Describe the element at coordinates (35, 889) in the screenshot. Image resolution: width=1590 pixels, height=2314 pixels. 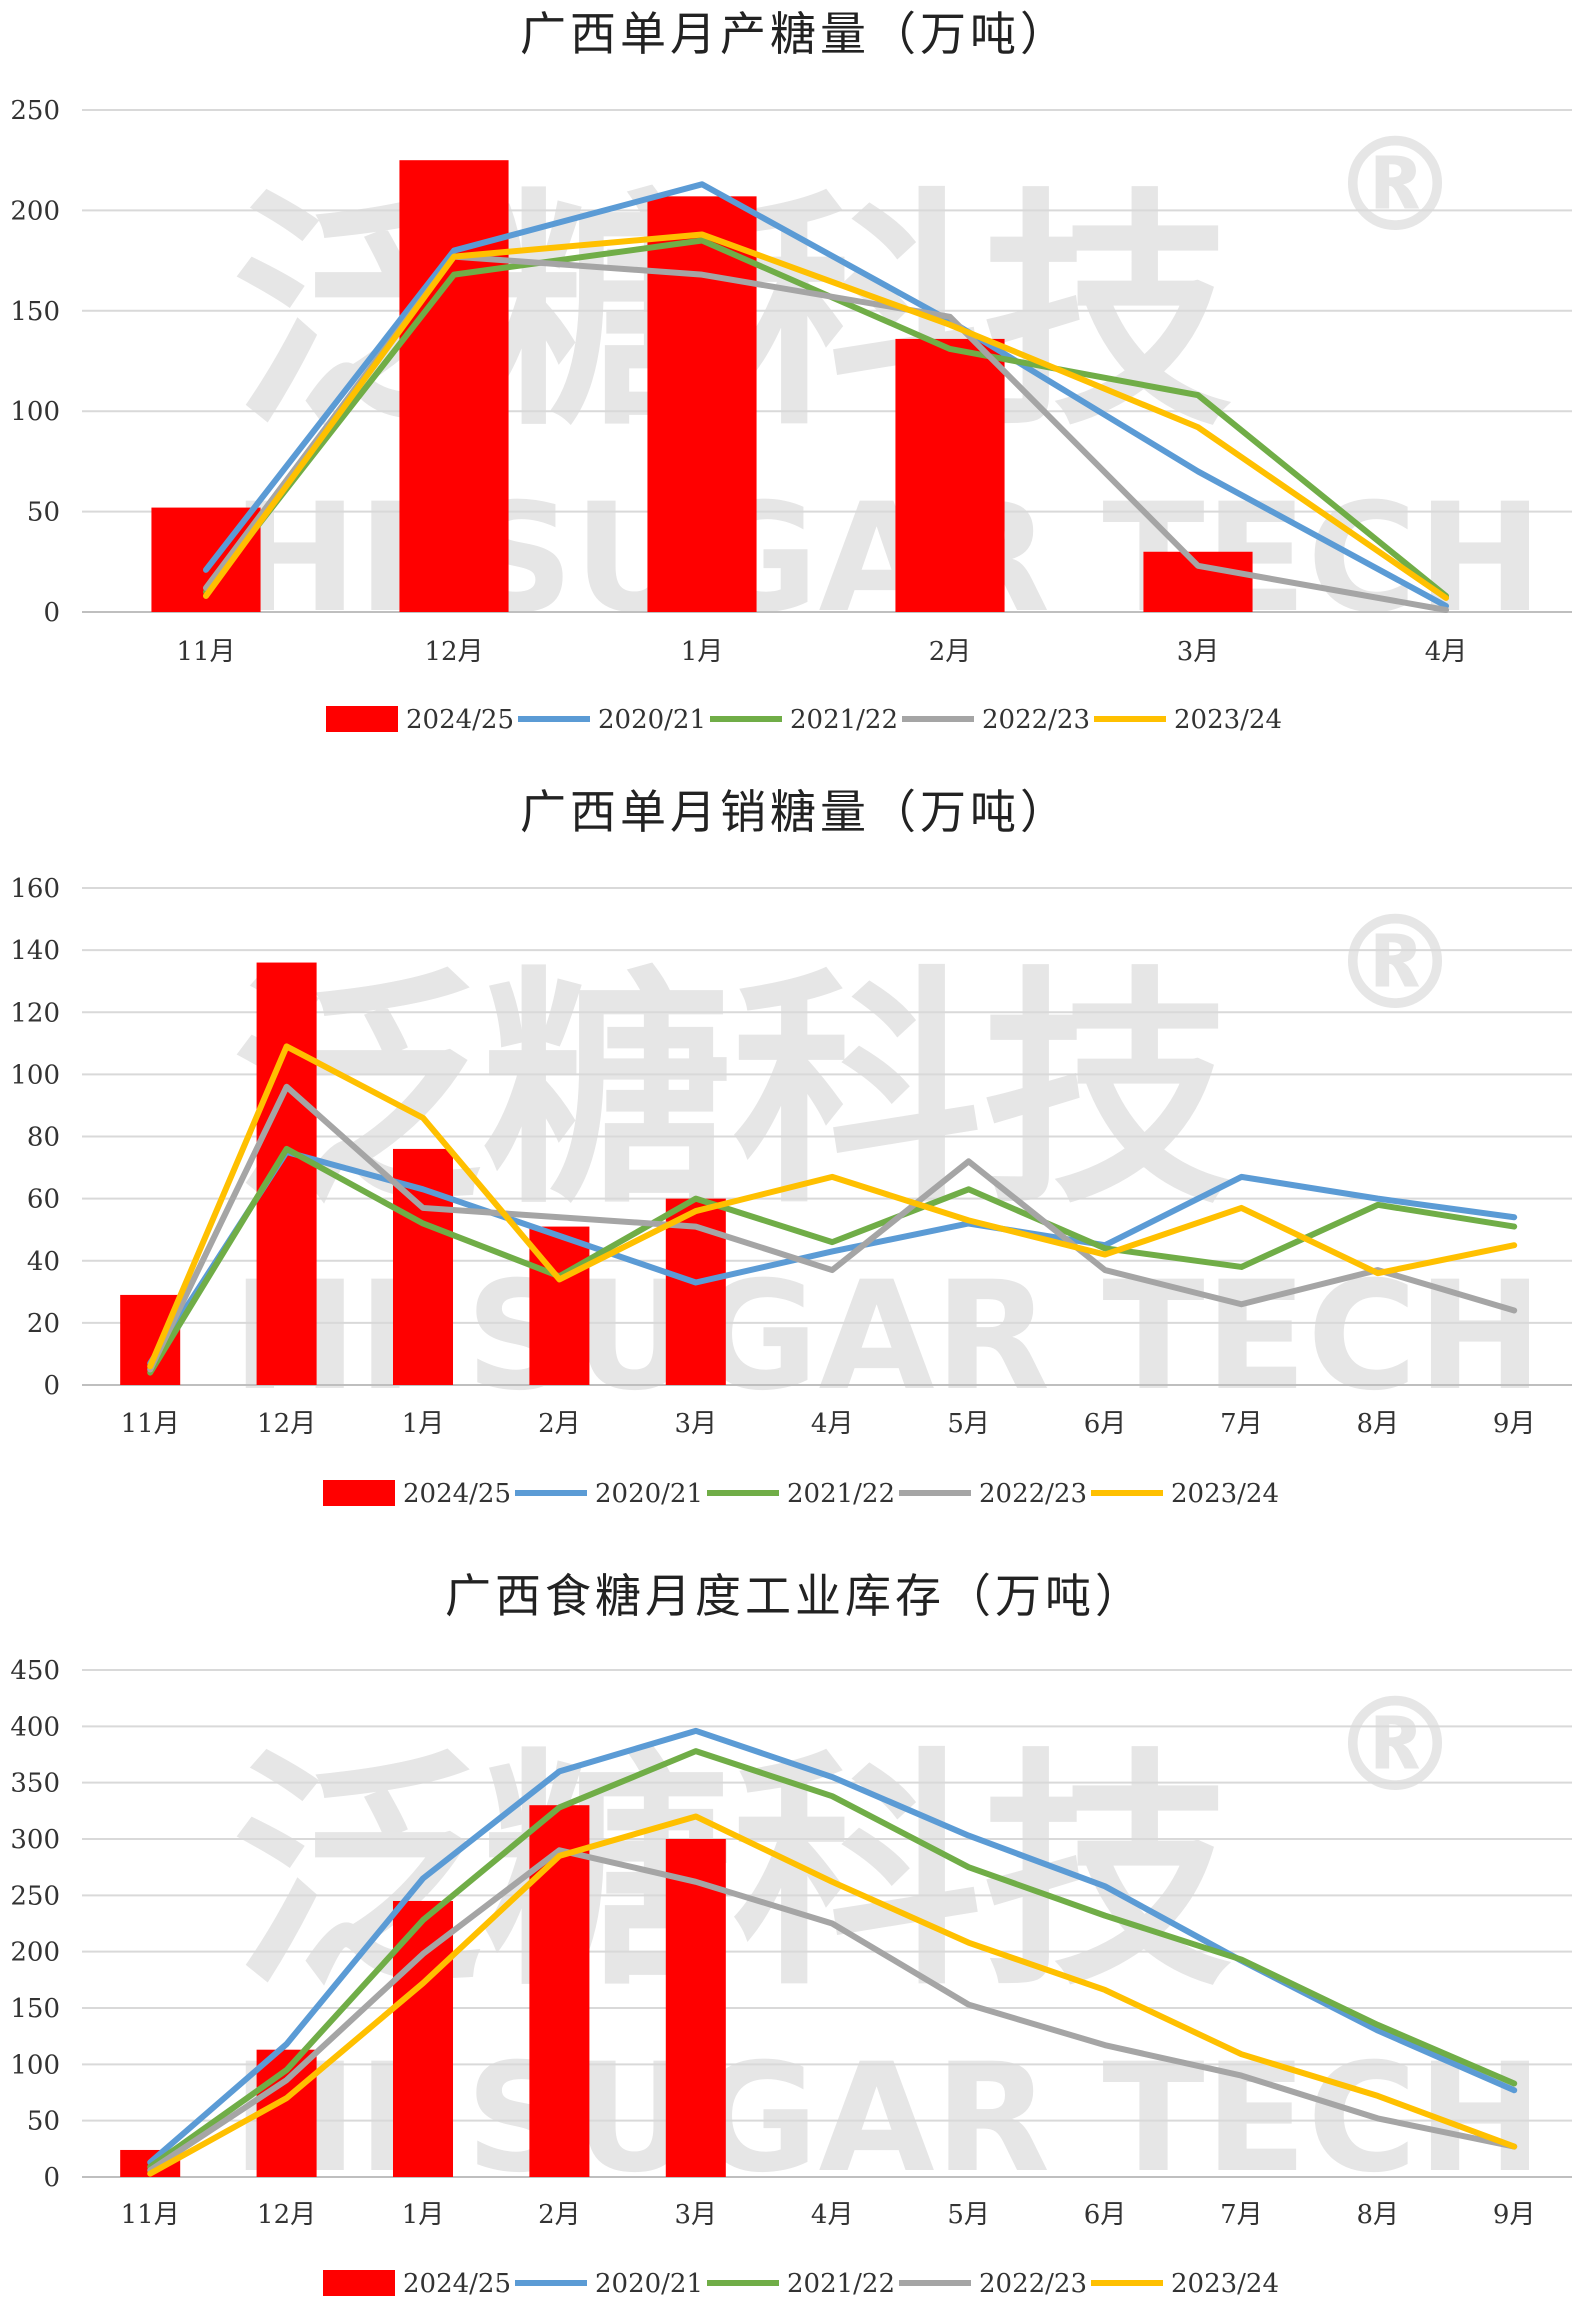
I see `y-tick-label: 160` at that location.